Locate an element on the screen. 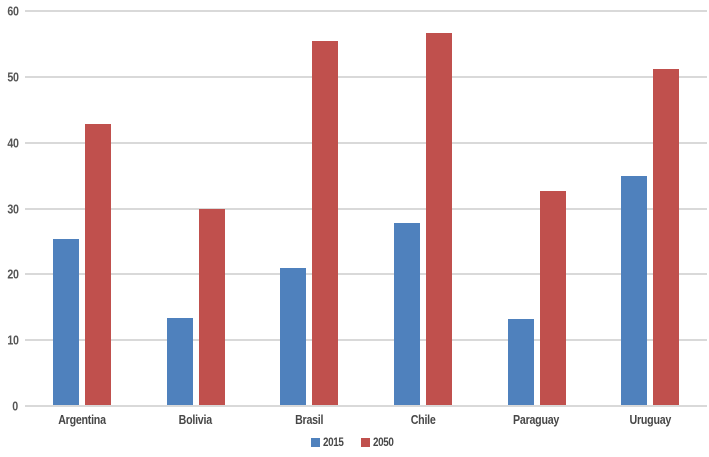 The height and width of the screenshot is (457, 709). bar-group-brasil is located at coordinates (309, 208).